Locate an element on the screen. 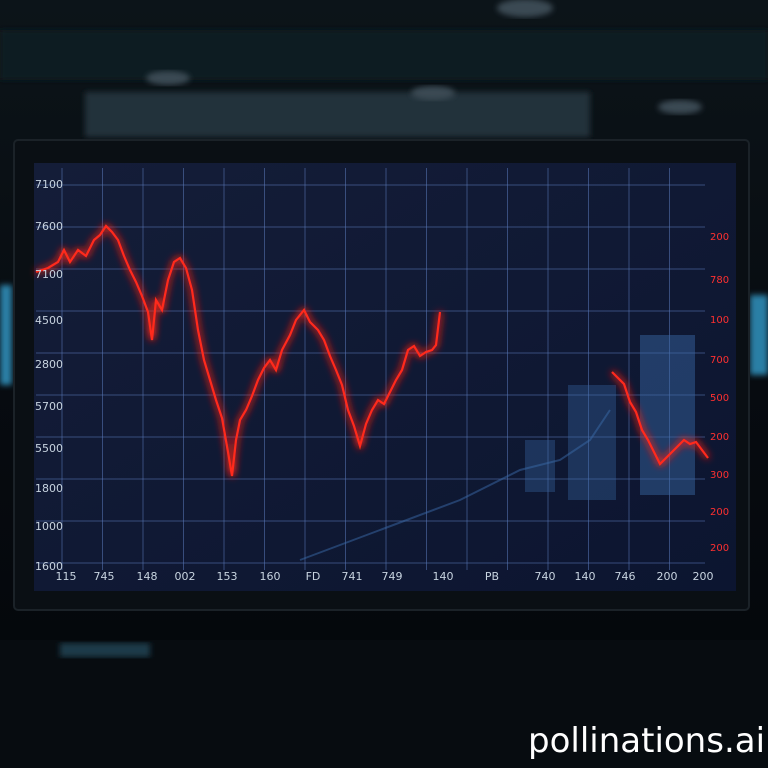 Image resolution: width=768 pixels, height=768 pixels. bottom-label: 115 is located at coordinates (66, 576).